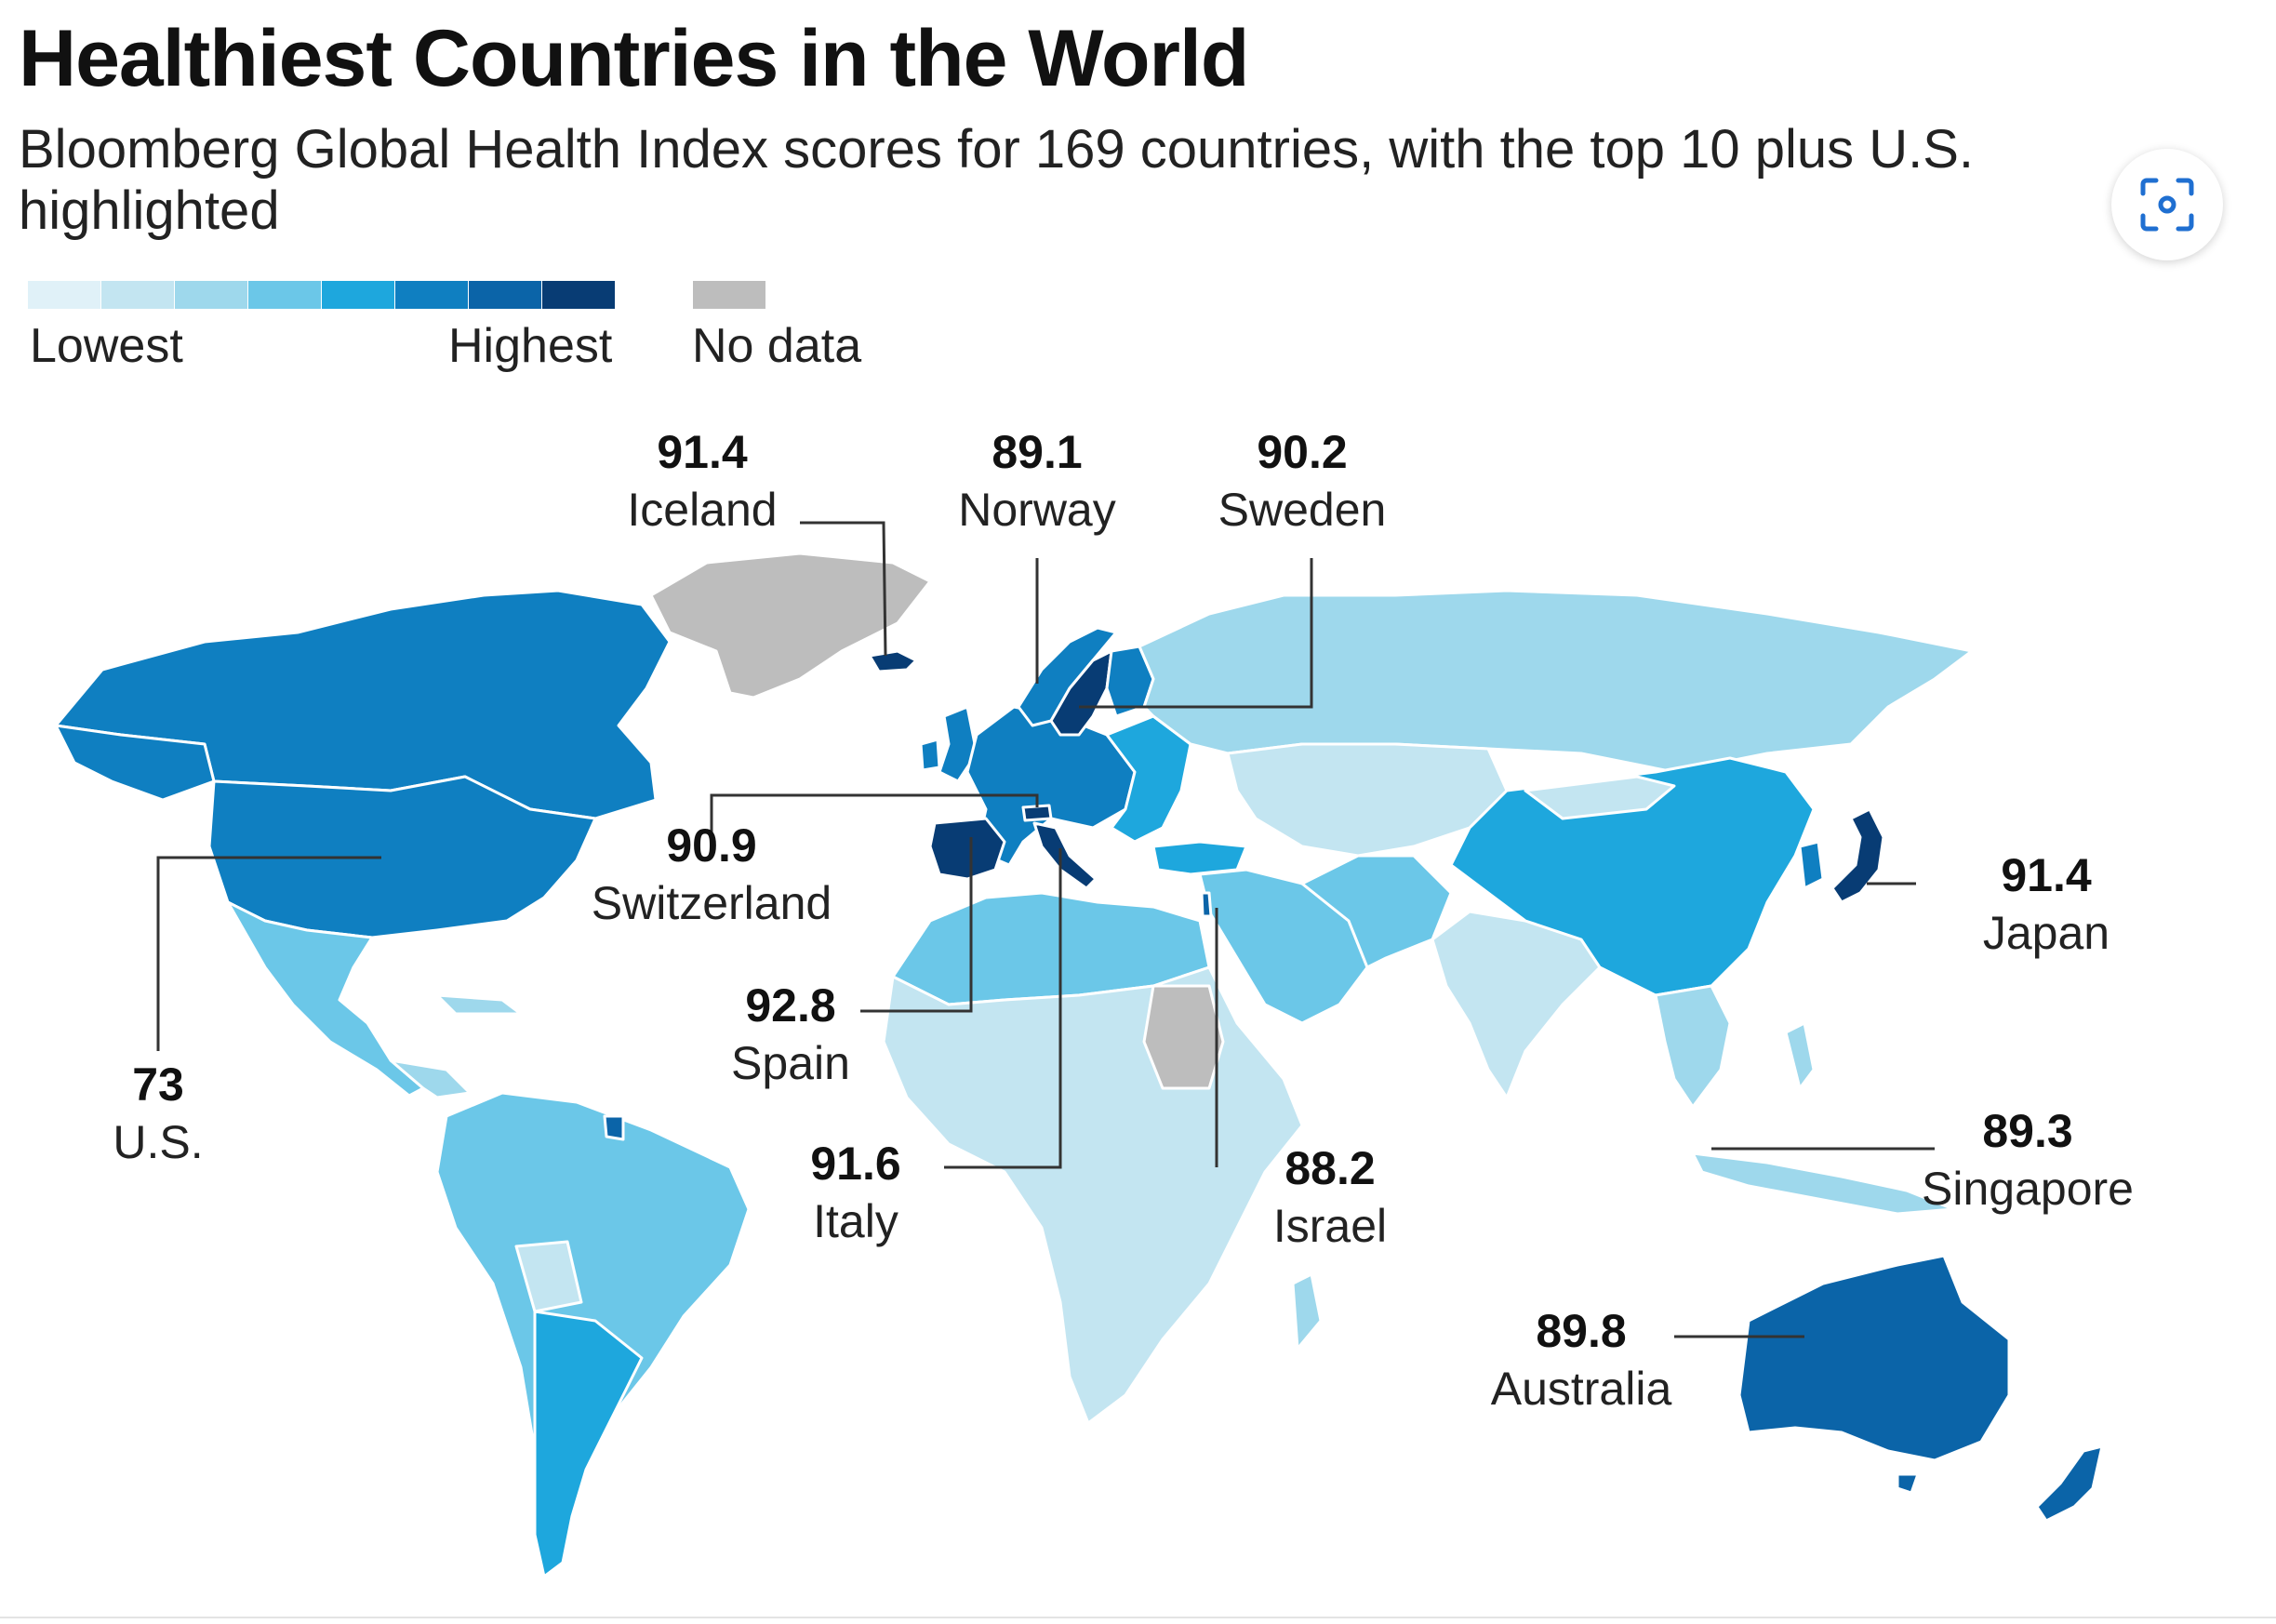 This screenshot has height=1624, width=2276. Describe the element at coordinates (1556, 681) in the screenshot. I see `russia-region` at that location.